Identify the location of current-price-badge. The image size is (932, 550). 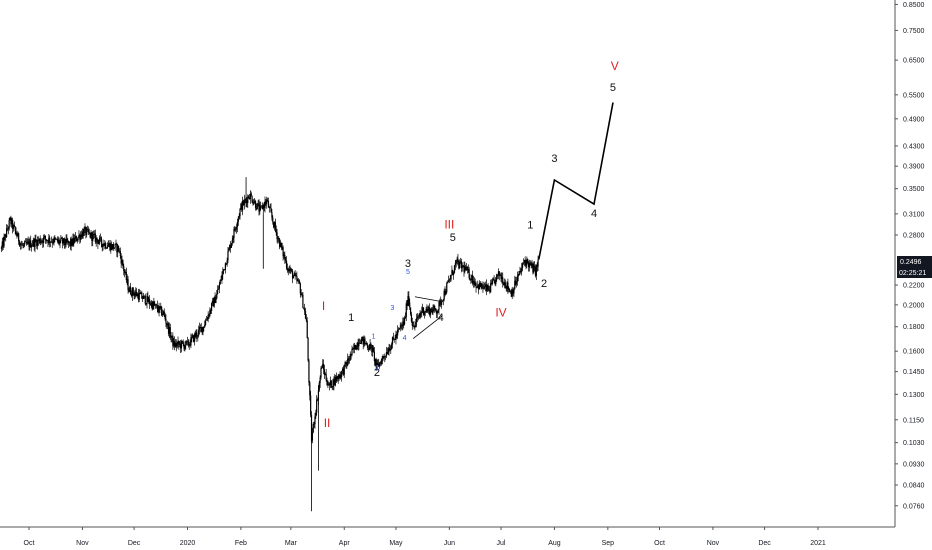
(914, 261).